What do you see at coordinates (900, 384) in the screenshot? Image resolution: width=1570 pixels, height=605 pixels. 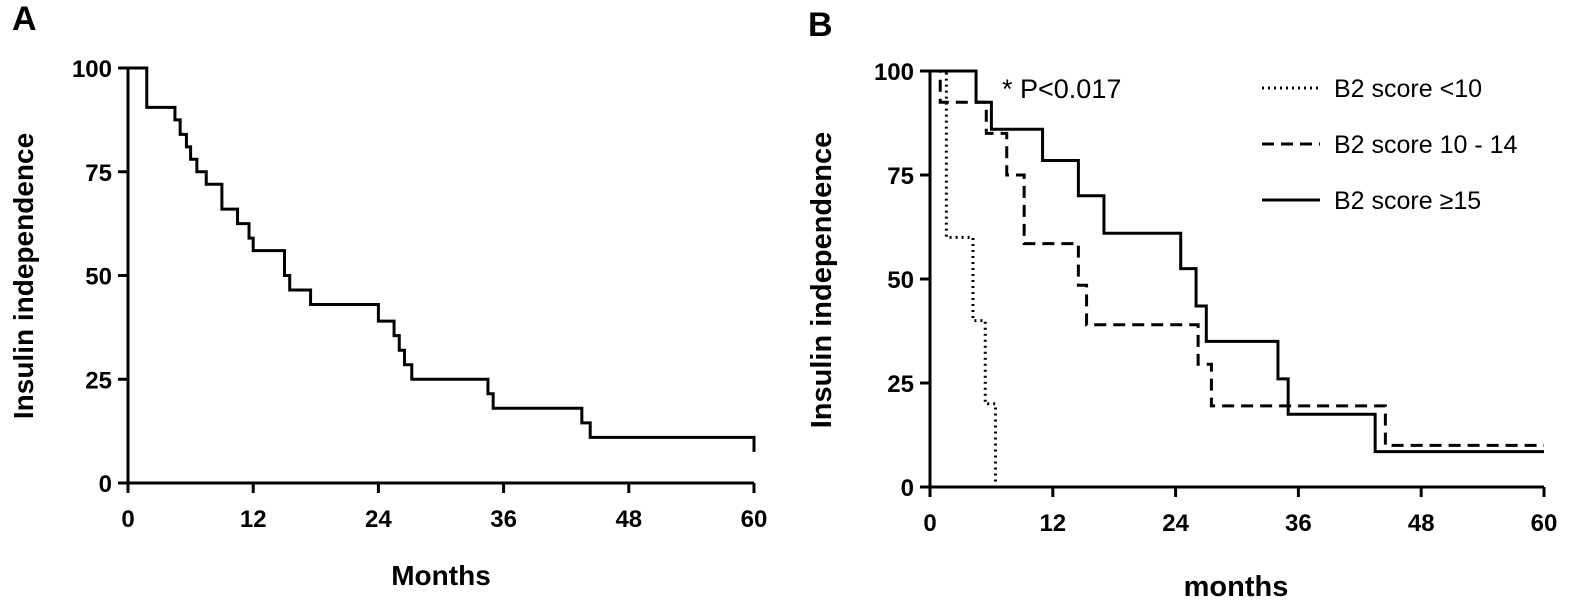 I see `panel-b-y-tick-label: 25` at bounding box center [900, 384].